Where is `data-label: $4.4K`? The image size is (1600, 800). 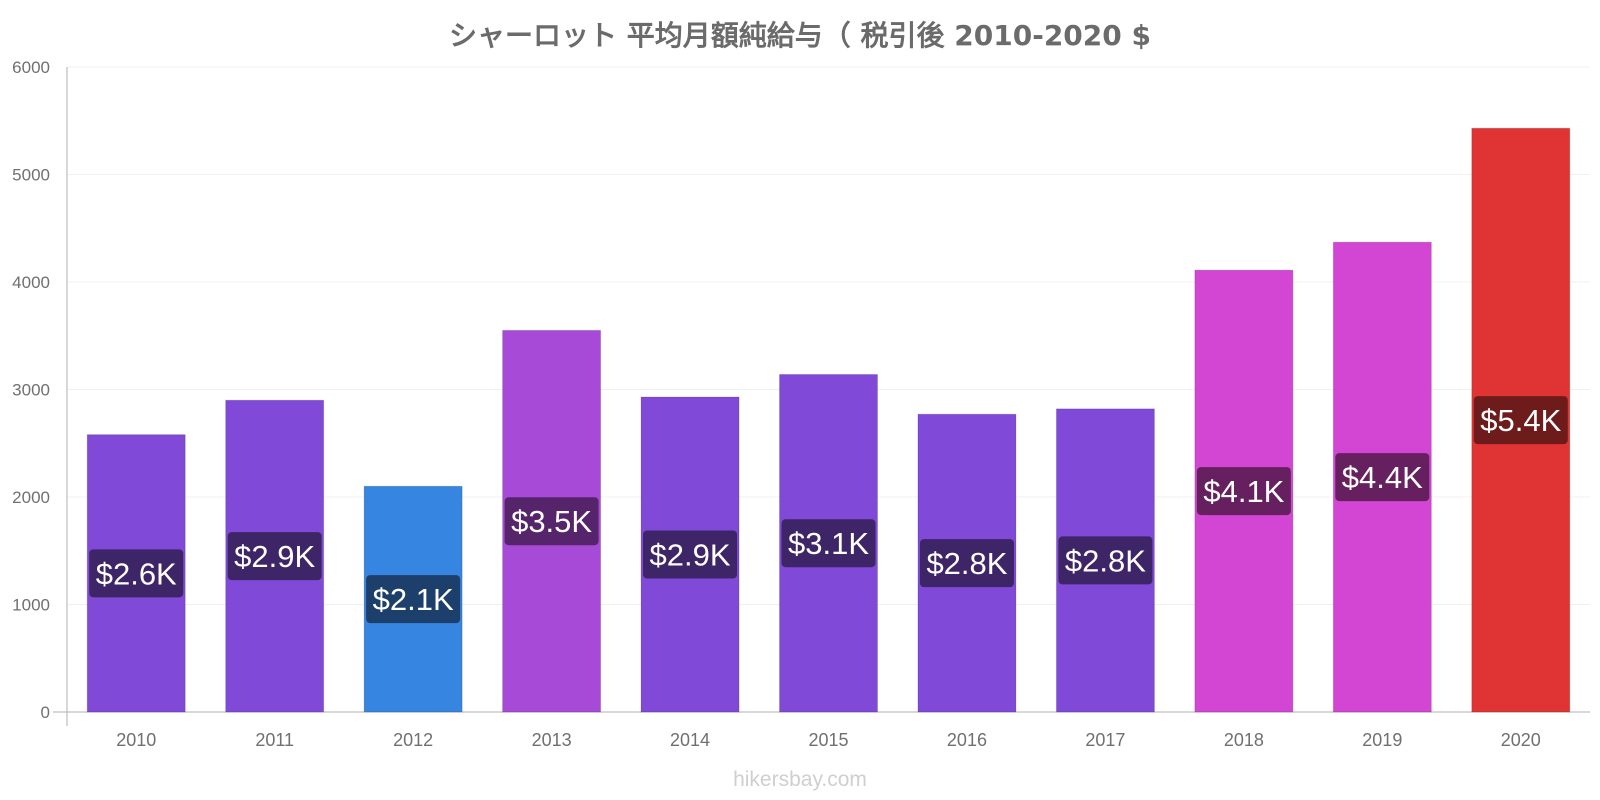
data-label: $4.4K is located at coordinates (1382, 477).